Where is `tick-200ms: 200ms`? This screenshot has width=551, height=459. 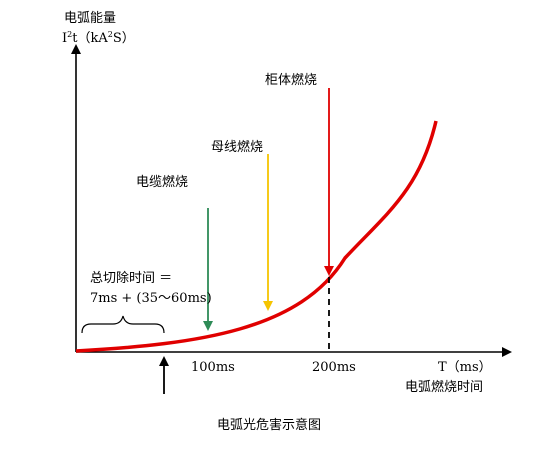
tick-200ms: 200ms is located at coordinates (334, 367).